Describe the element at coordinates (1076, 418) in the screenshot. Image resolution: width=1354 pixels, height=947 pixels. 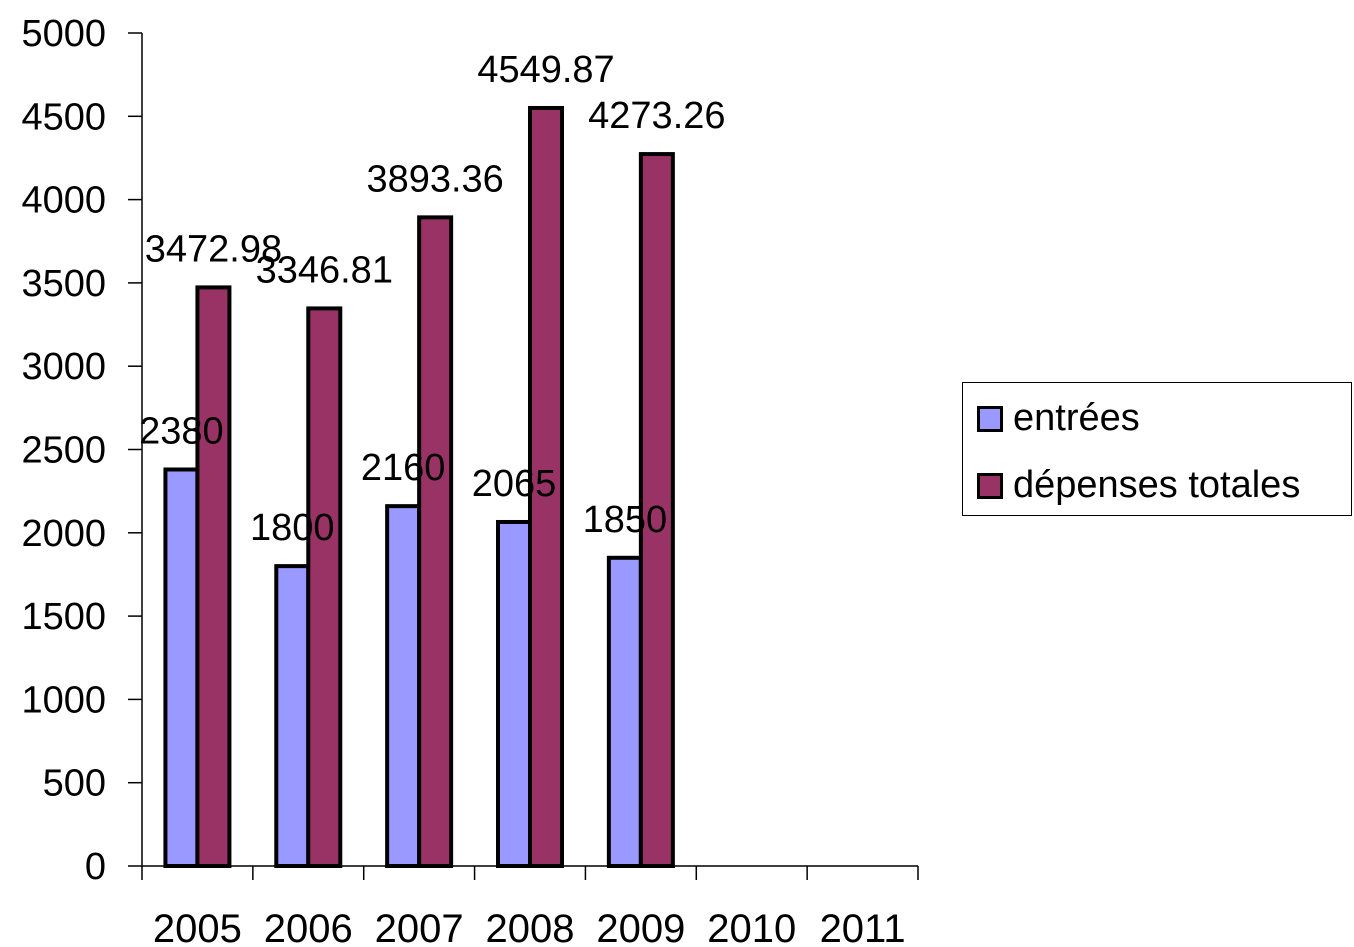
I see `legend-label-entrees: entrées` at that location.